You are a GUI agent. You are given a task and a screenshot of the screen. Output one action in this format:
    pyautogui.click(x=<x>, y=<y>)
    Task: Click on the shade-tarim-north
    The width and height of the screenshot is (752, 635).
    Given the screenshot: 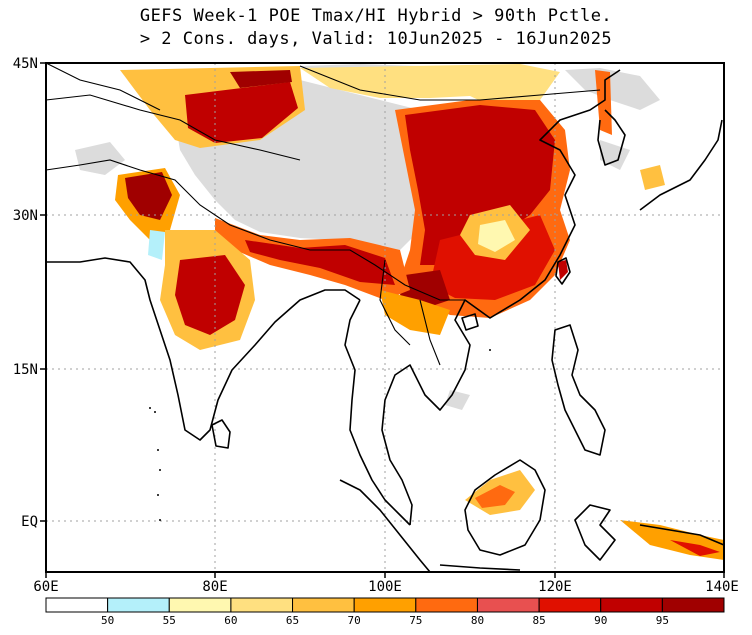 What is the action you would take?
    pyautogui.click(x=261, y=79)
    